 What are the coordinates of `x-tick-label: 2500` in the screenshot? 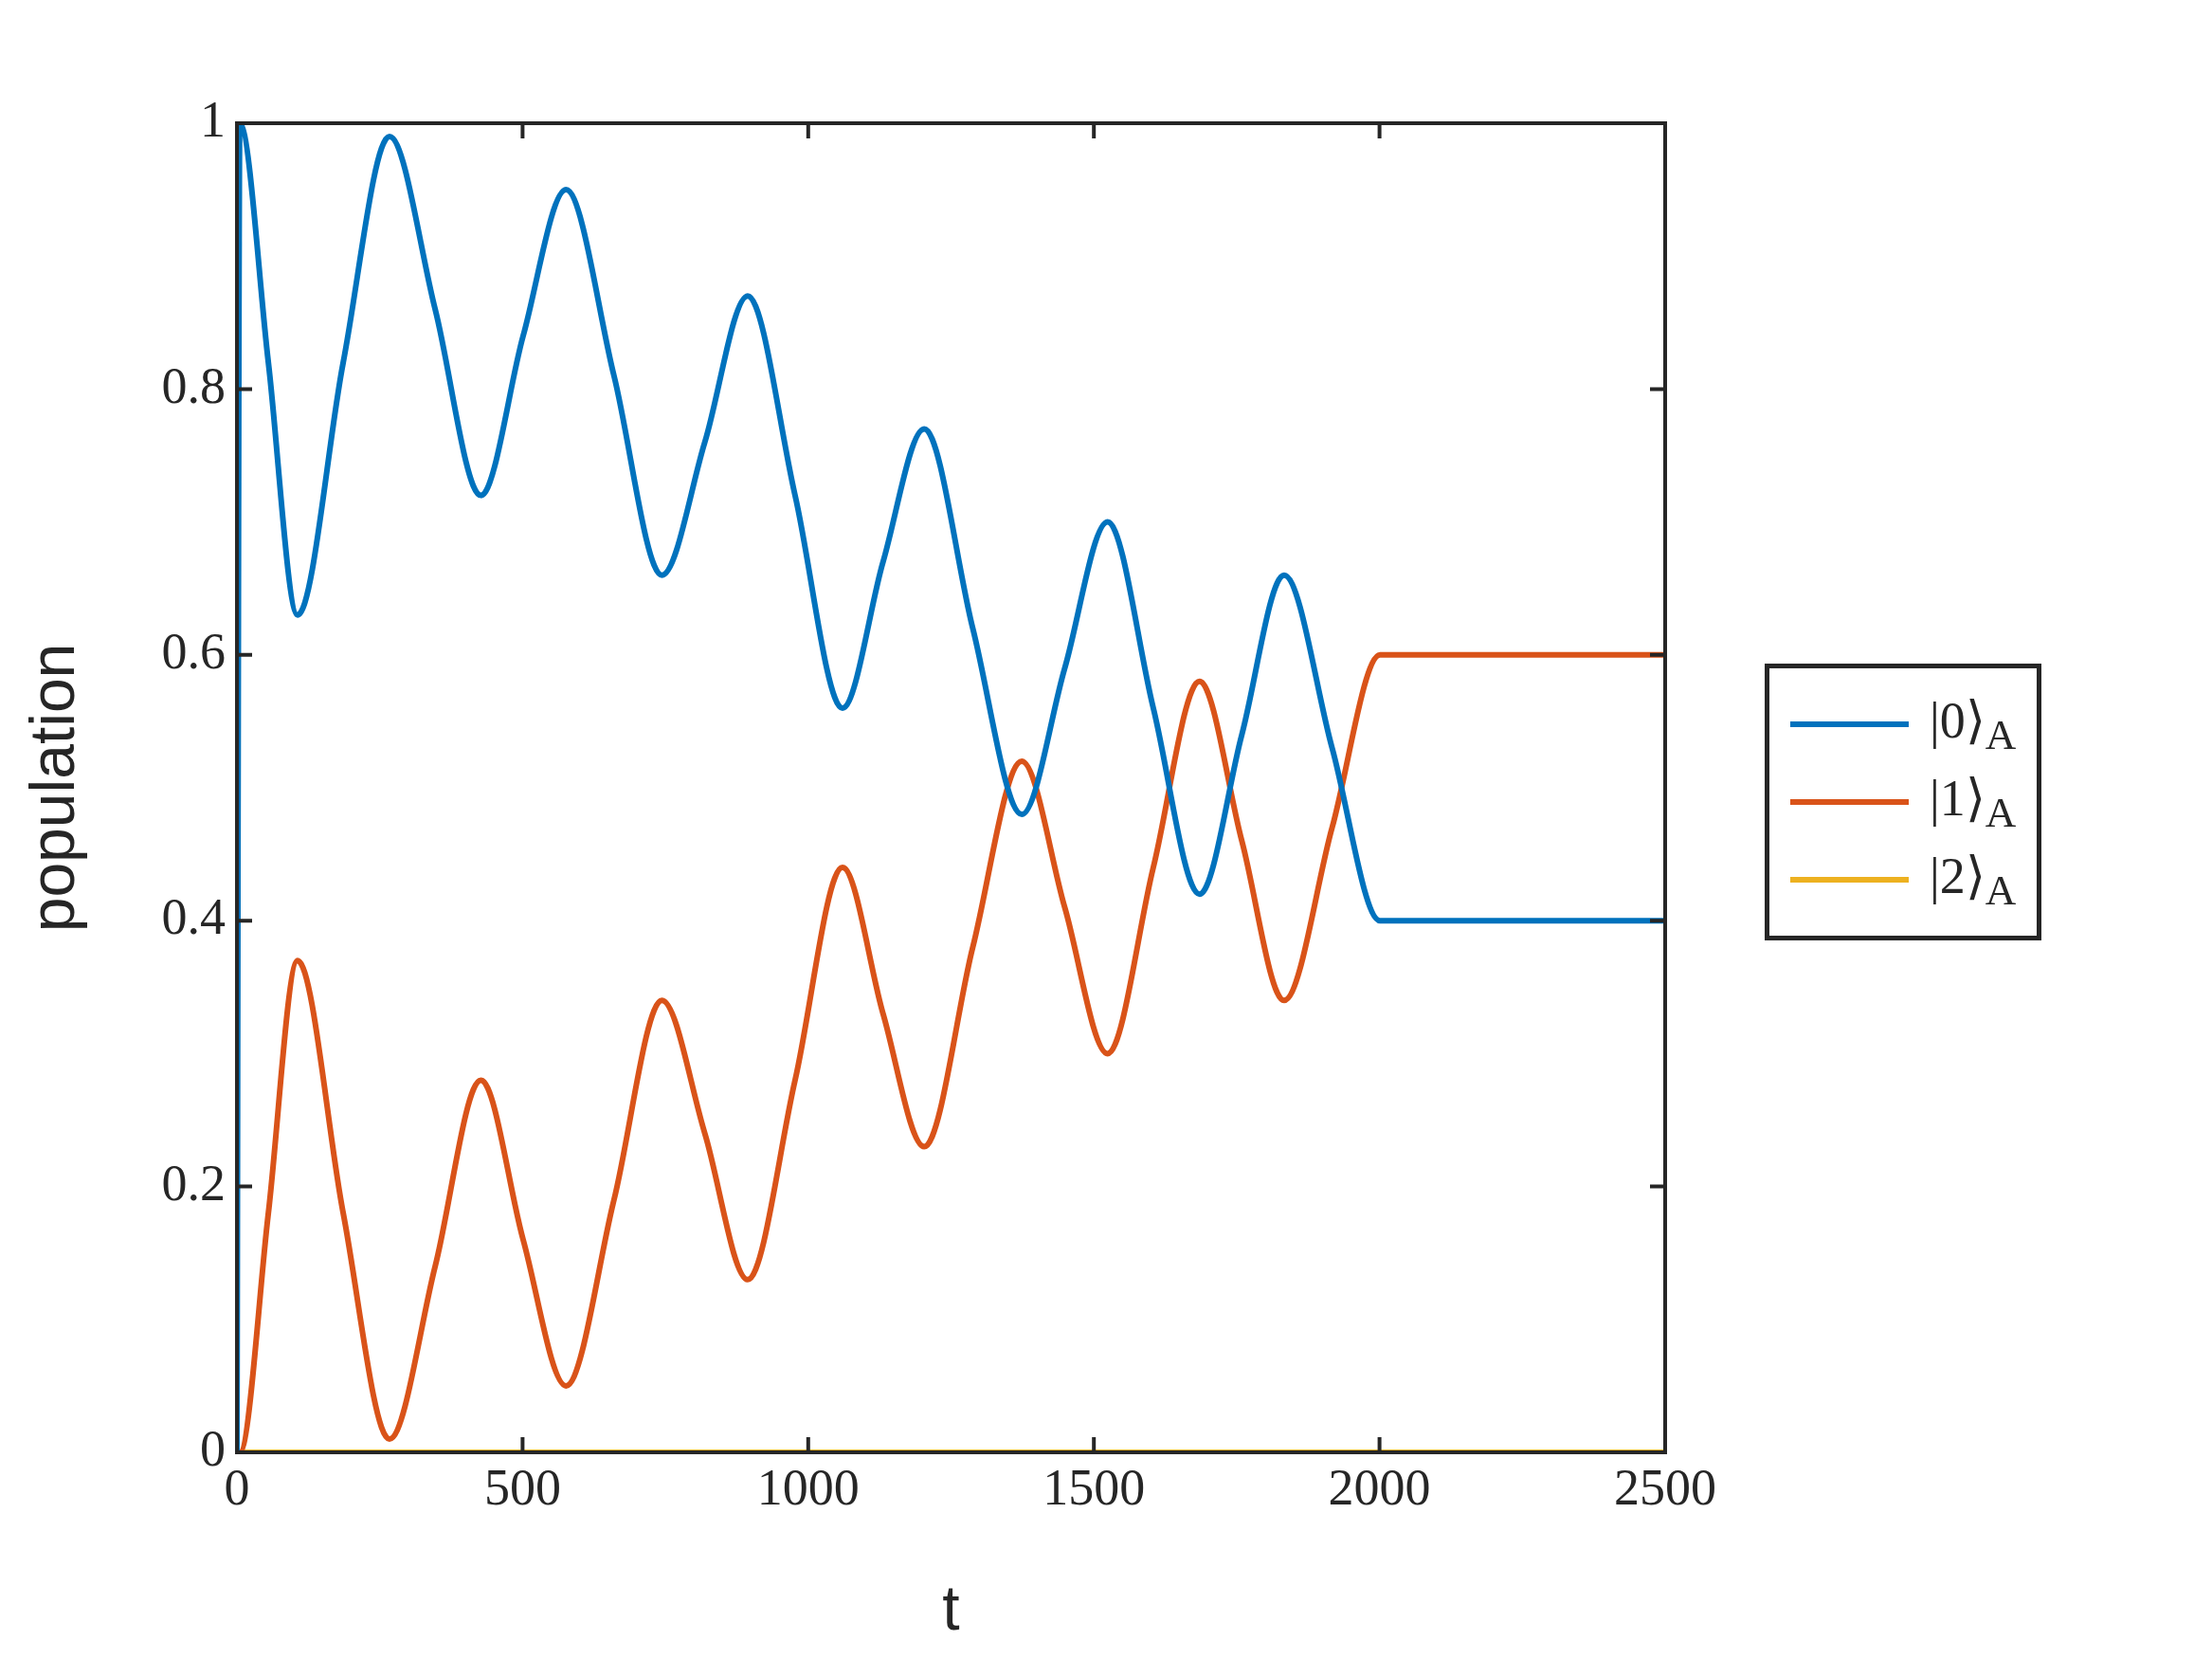 It's located at (1665, 1487).